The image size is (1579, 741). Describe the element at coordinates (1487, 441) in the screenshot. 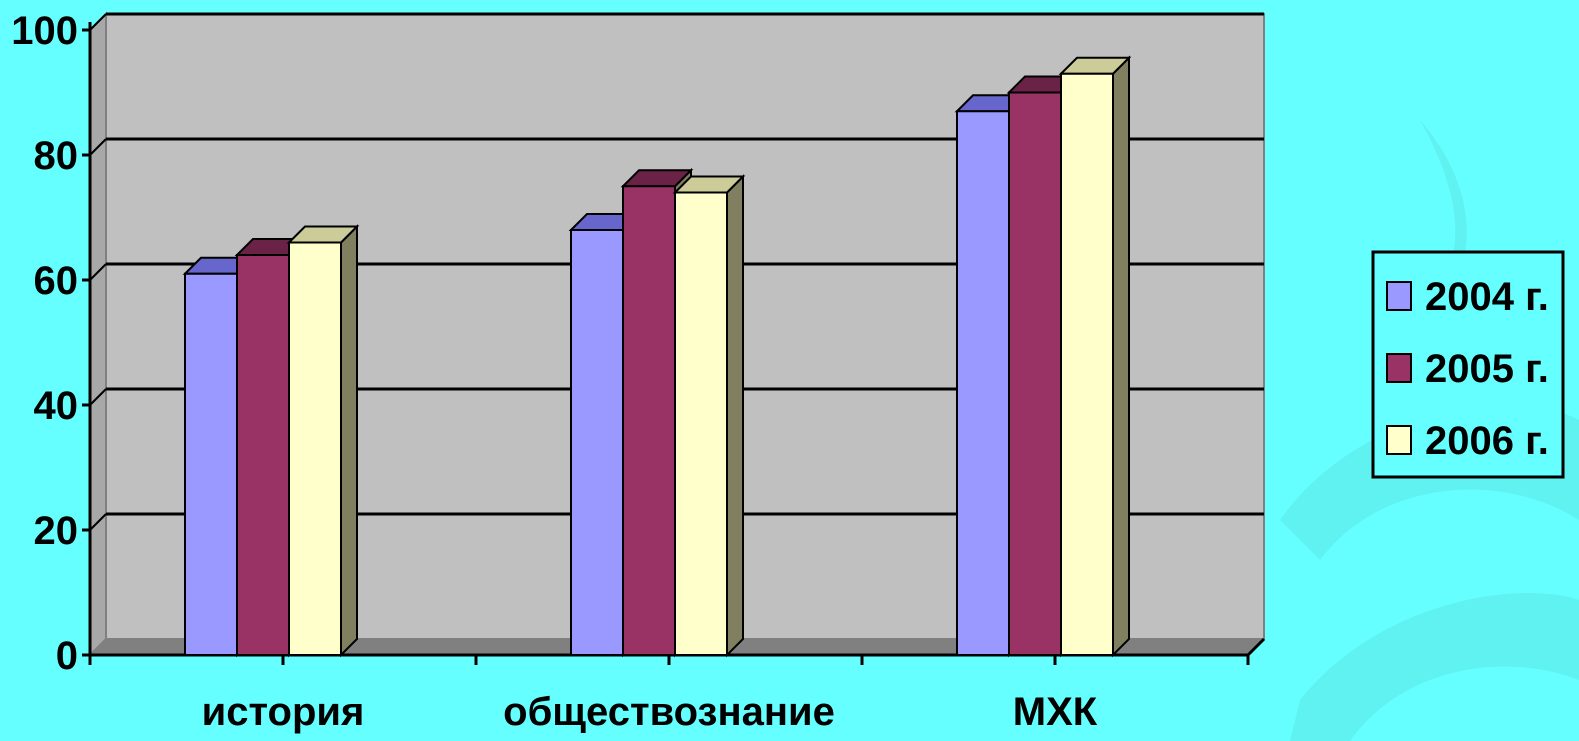

I see `legend-label: 2006 г.` at that location.